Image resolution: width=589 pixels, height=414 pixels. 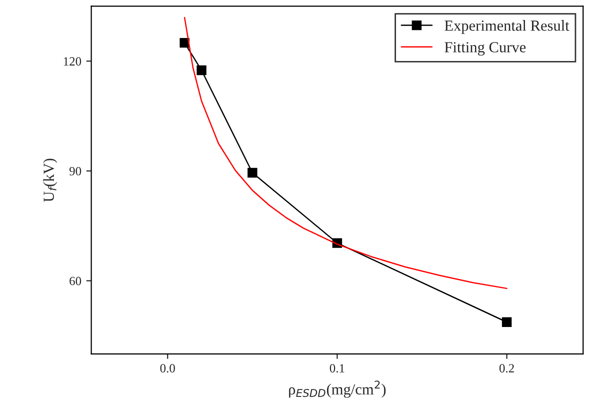 I want to click on y-tick-label: 90, so click(x=75, y=171).